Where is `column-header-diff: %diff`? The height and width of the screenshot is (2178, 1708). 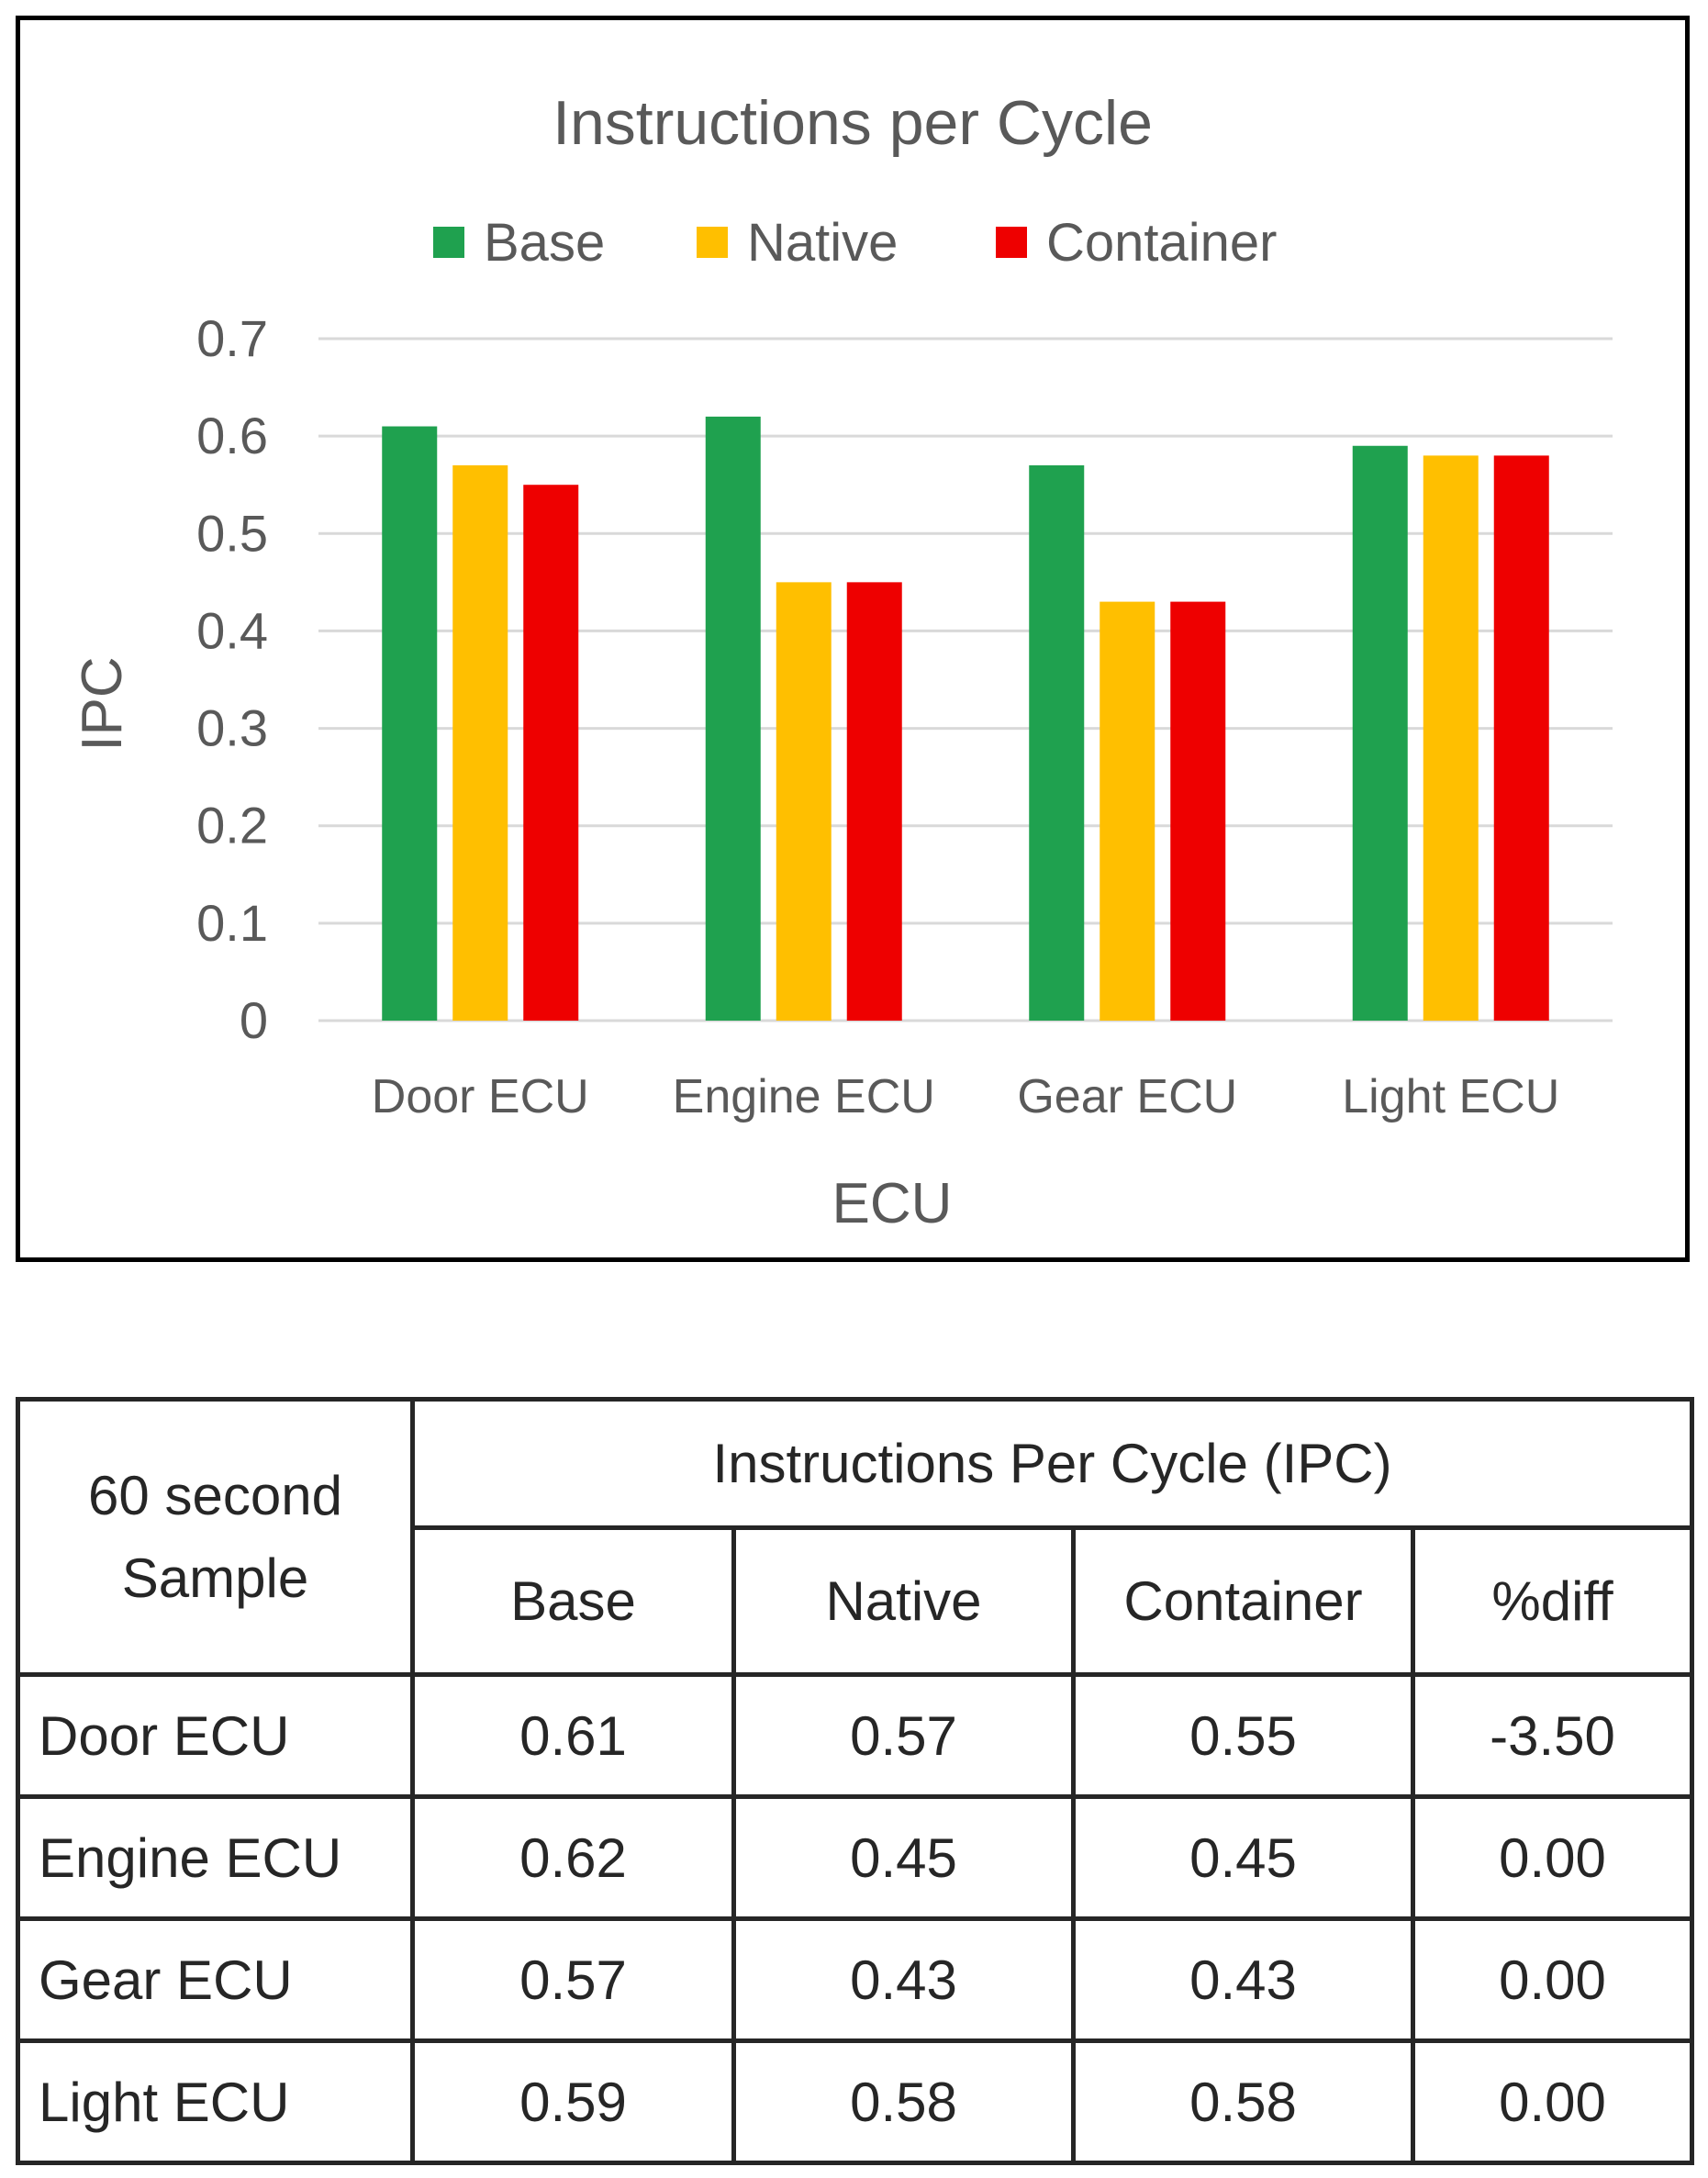
column-header-diff: %diff is located at coordinates (1552, 1601).